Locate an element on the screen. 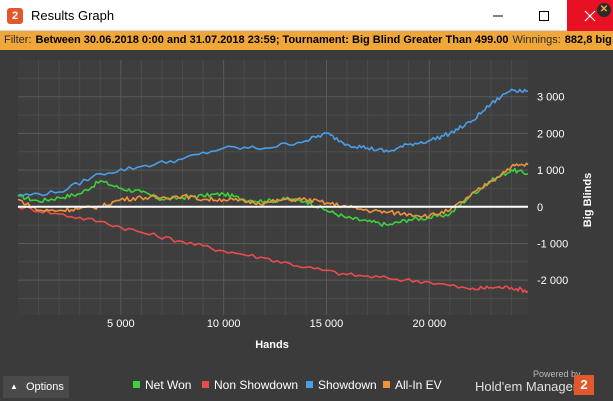 Image resolution: width=613 pixels, height=401 pixels. filter-close-button: ✕ is located at coordinates (604, 10).